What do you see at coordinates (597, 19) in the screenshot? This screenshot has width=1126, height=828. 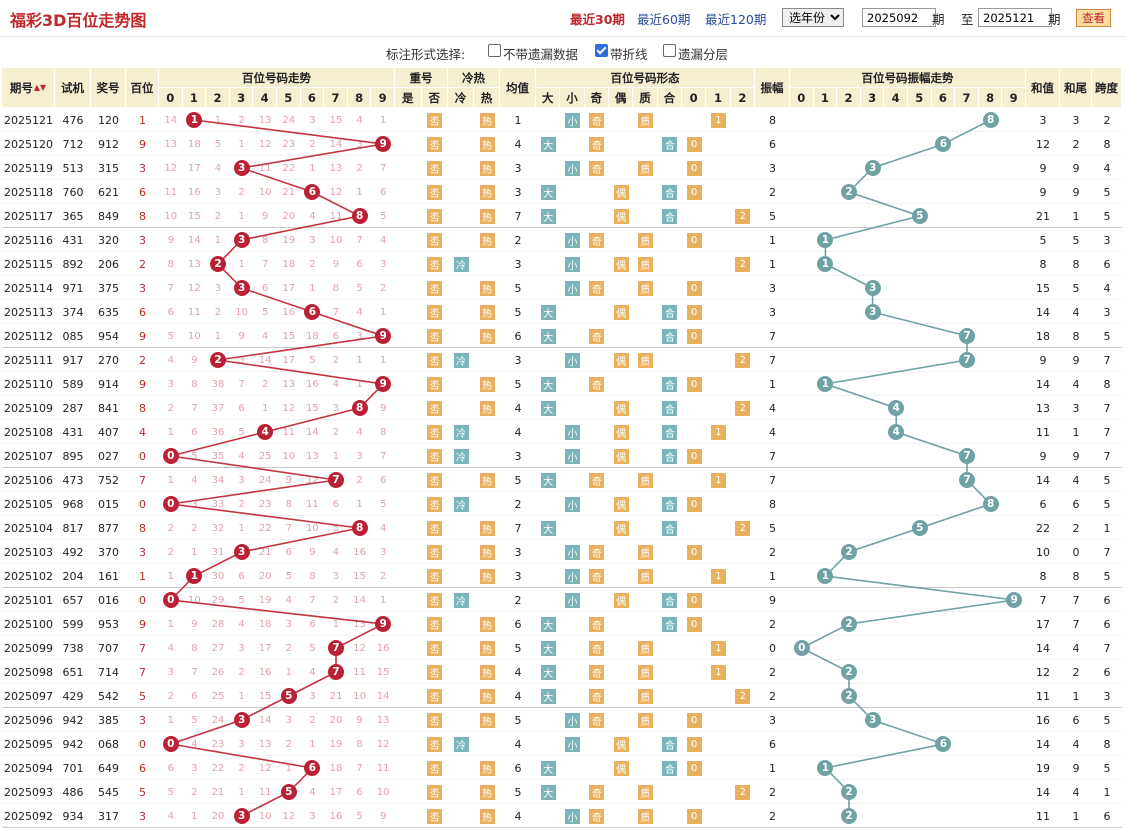 I see `link-recent-30: 最近30期` at bounding box center [597, 19].